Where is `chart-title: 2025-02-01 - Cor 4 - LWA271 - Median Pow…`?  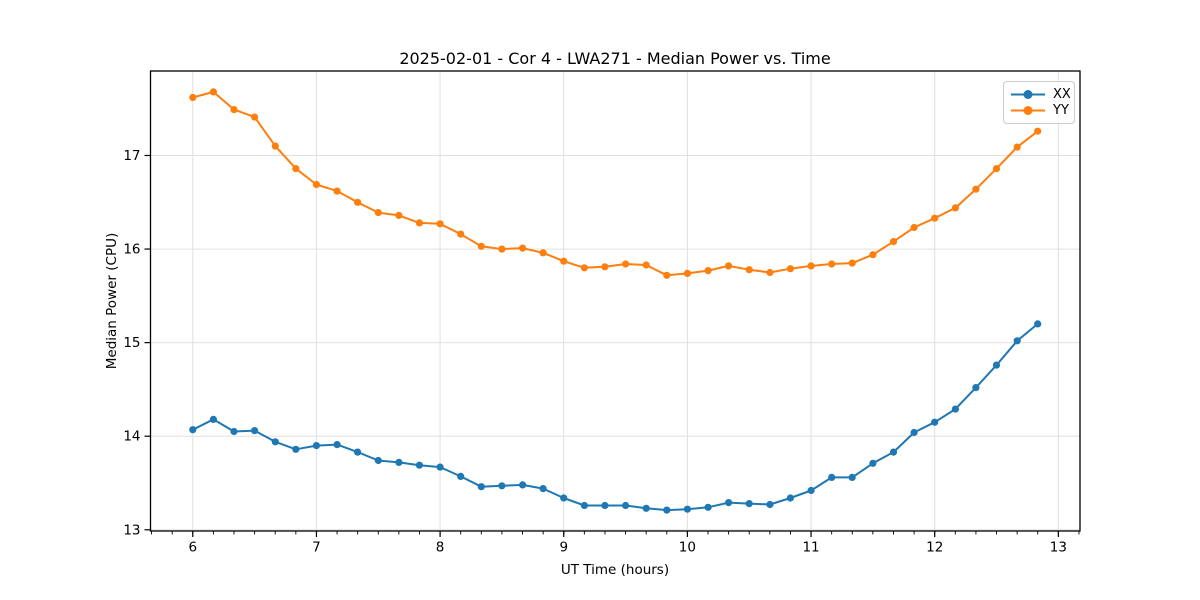 chart-title: 2025-02-01 - Cor 4 - LWA271 - Median Pow… is located at coordinates (615, 58).